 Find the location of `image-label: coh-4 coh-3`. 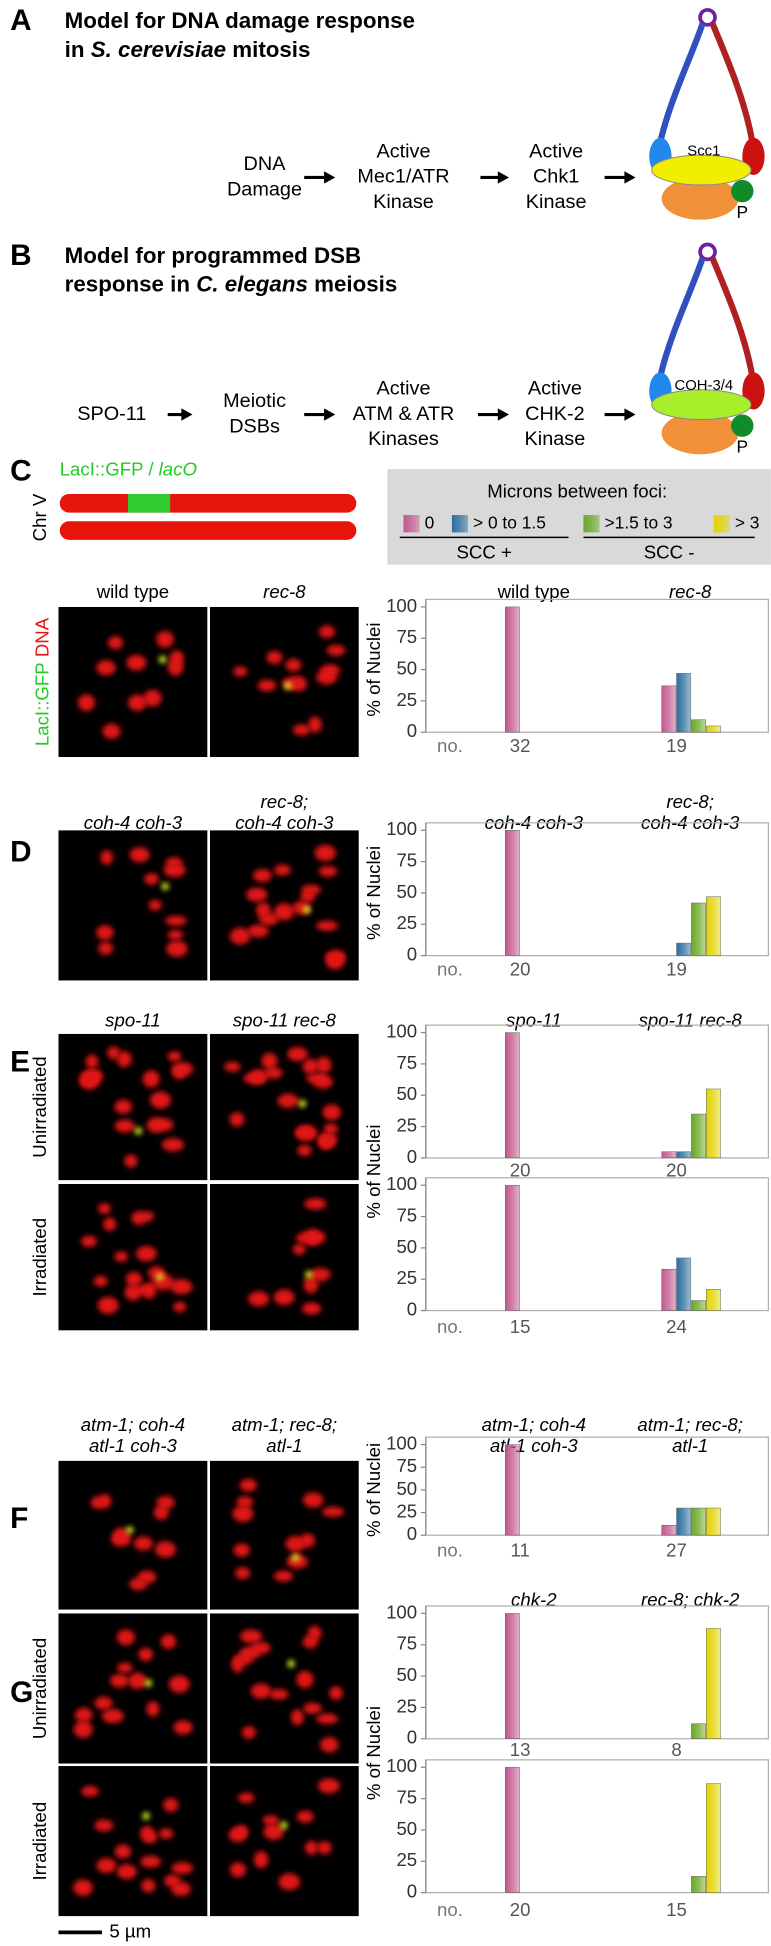

image-label: coh-4 coh-3 is located at coordinates (133, 822).